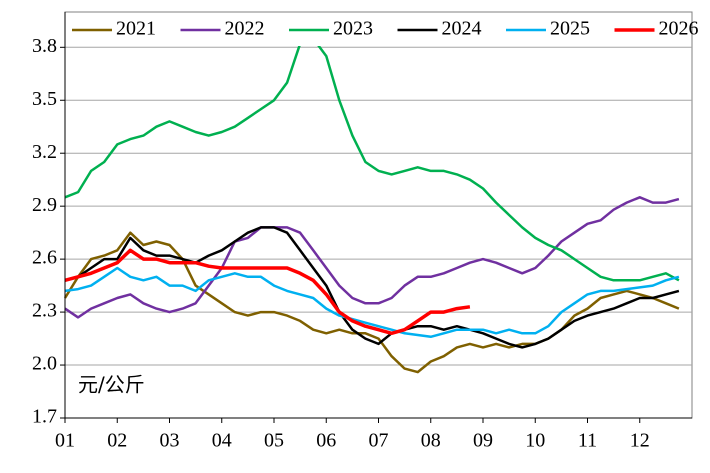 The image size is (710, 473). What do you see at coordinates (431, 441) in the screenshot?
I see `x-tick-label: 08` at bounding box center [431, 441].